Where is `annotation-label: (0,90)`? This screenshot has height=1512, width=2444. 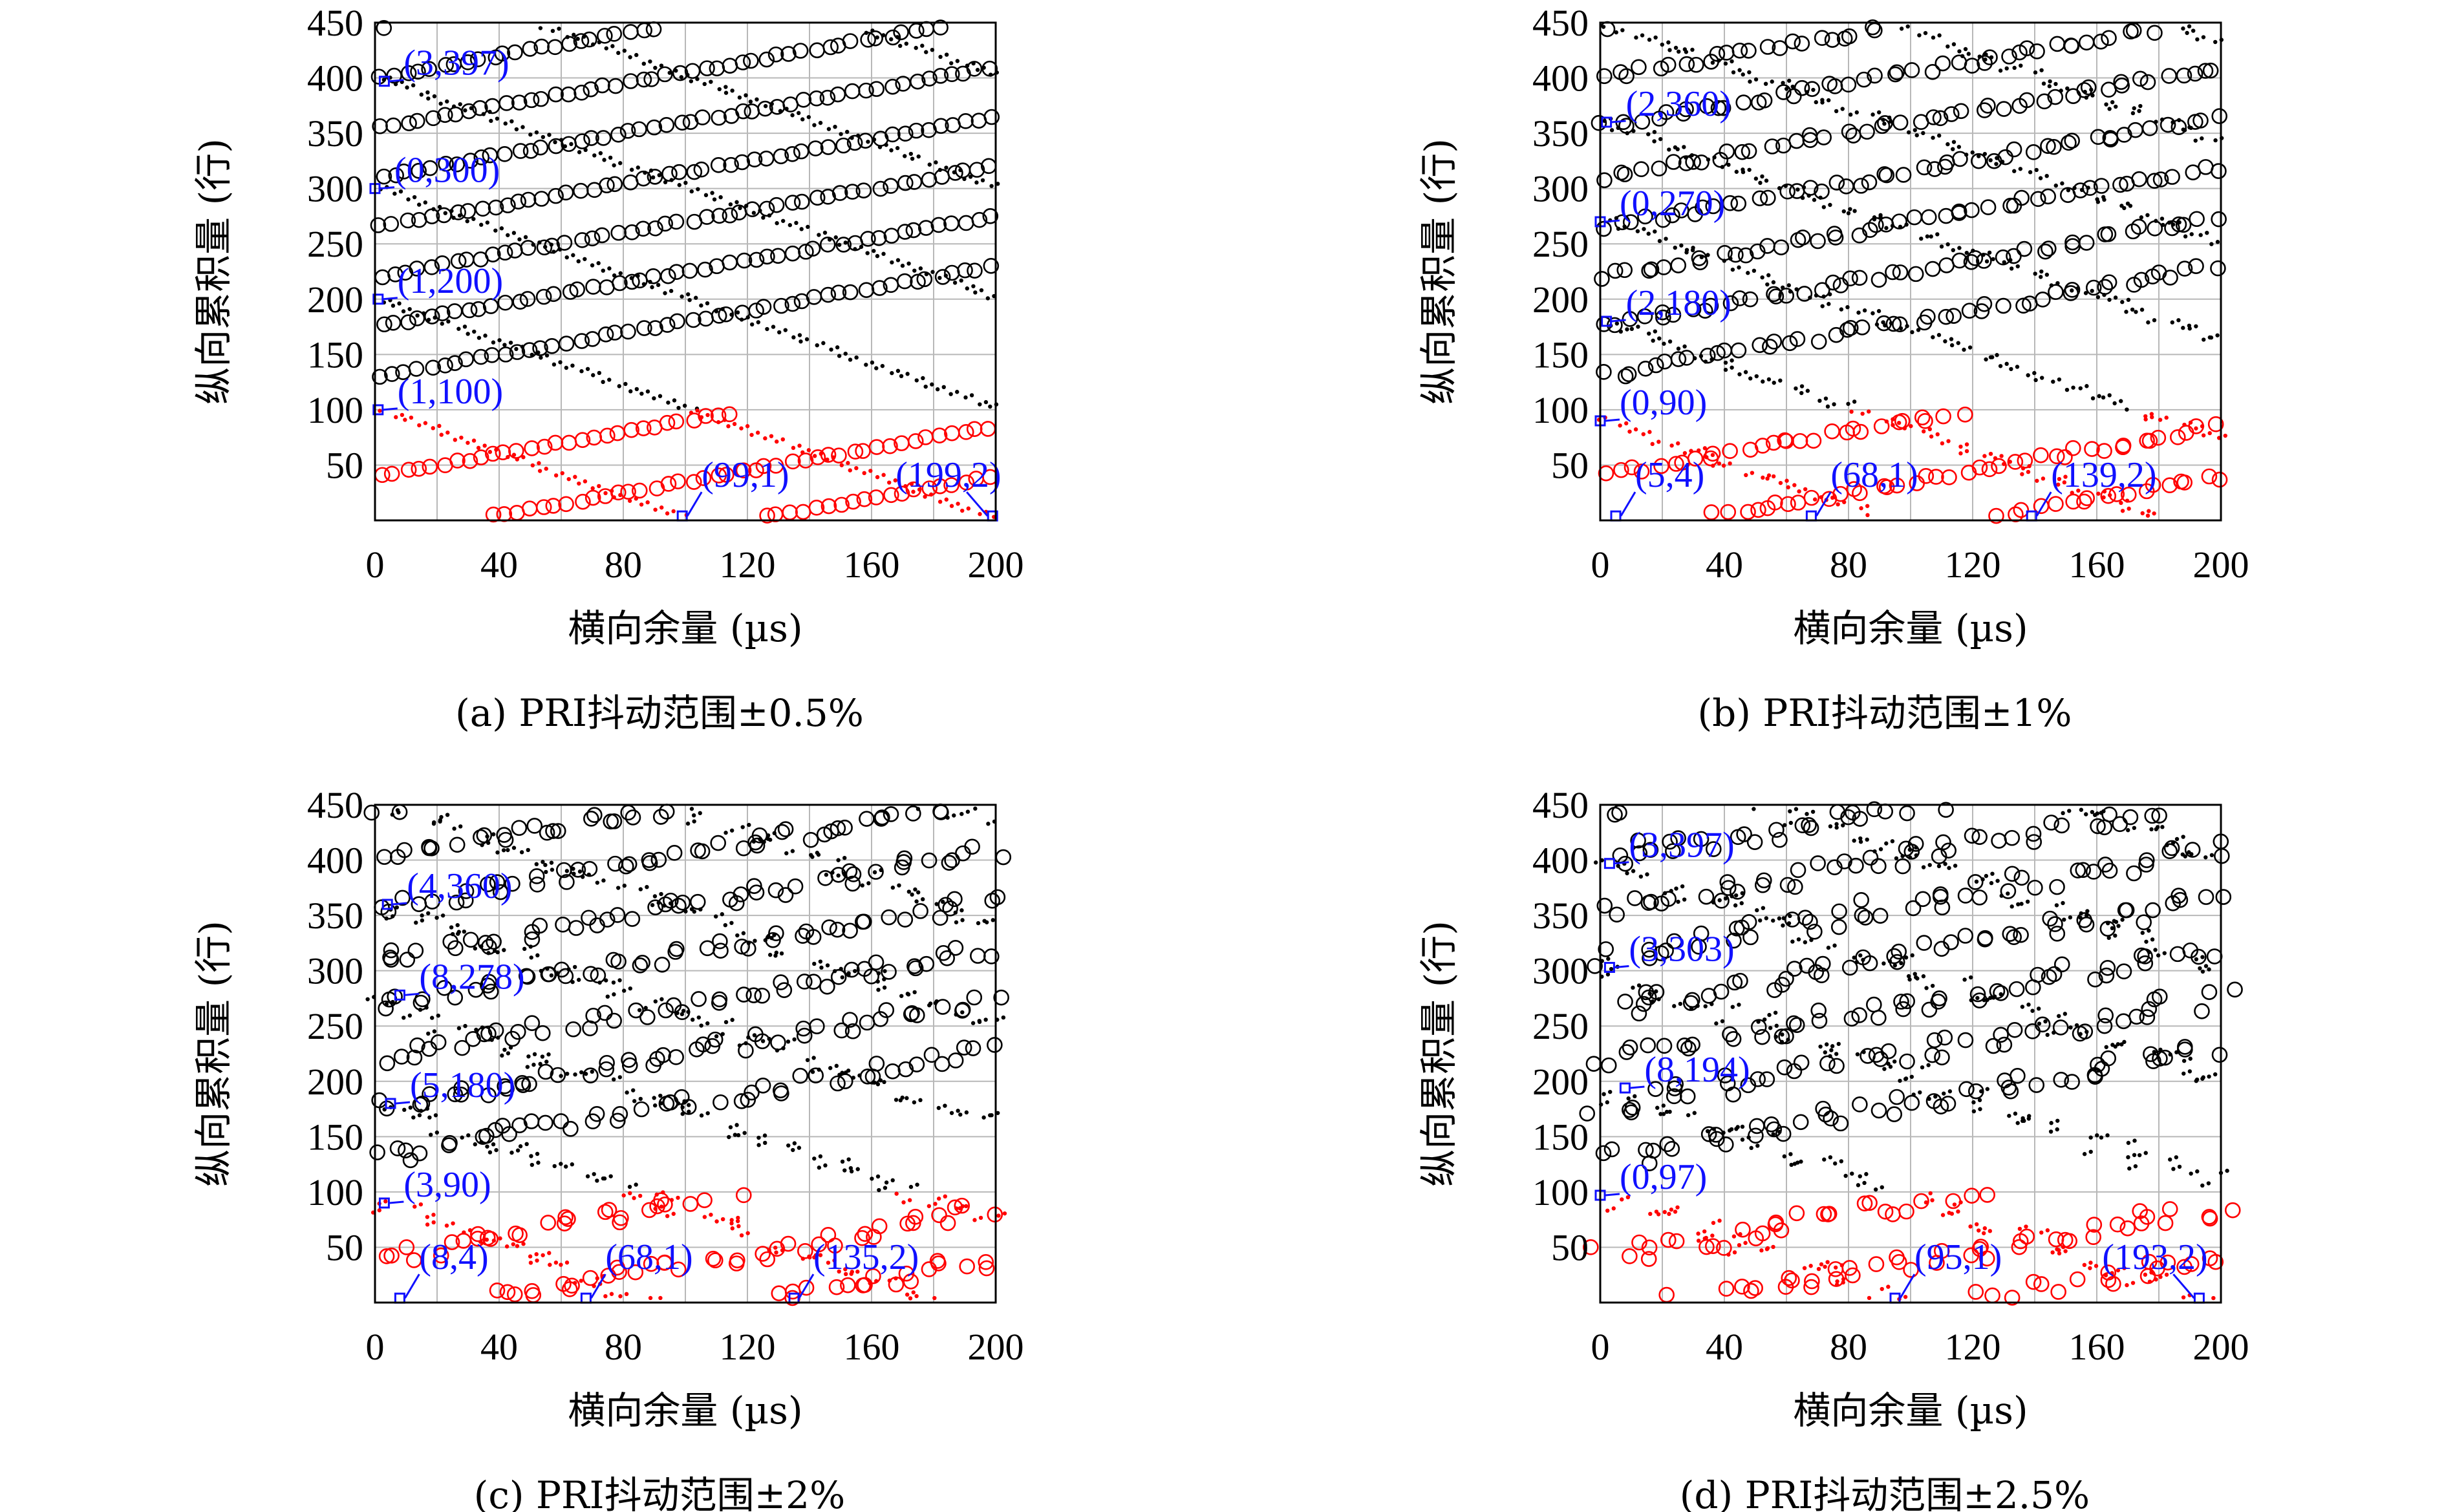
annotation-label: (0,90) is located at coordinates (1663, 403).